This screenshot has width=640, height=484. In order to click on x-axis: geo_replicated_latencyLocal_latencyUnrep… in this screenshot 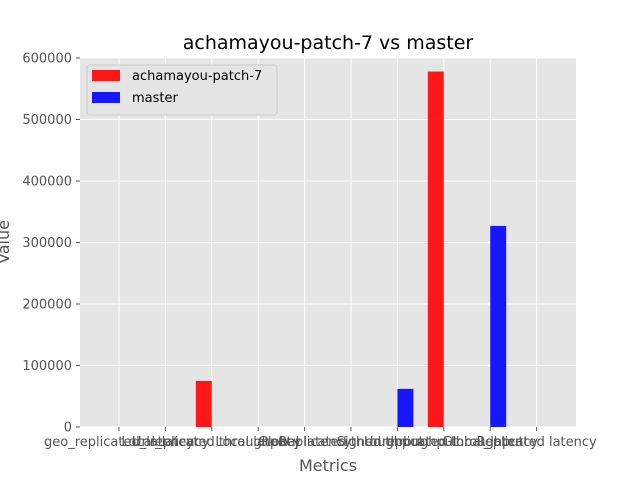, I will do `click(320, 438)`.